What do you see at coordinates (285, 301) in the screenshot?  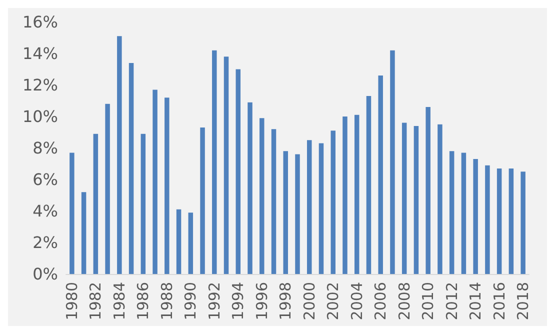 I see `x-tick-label: 1998` at bounding box center [285, 301].